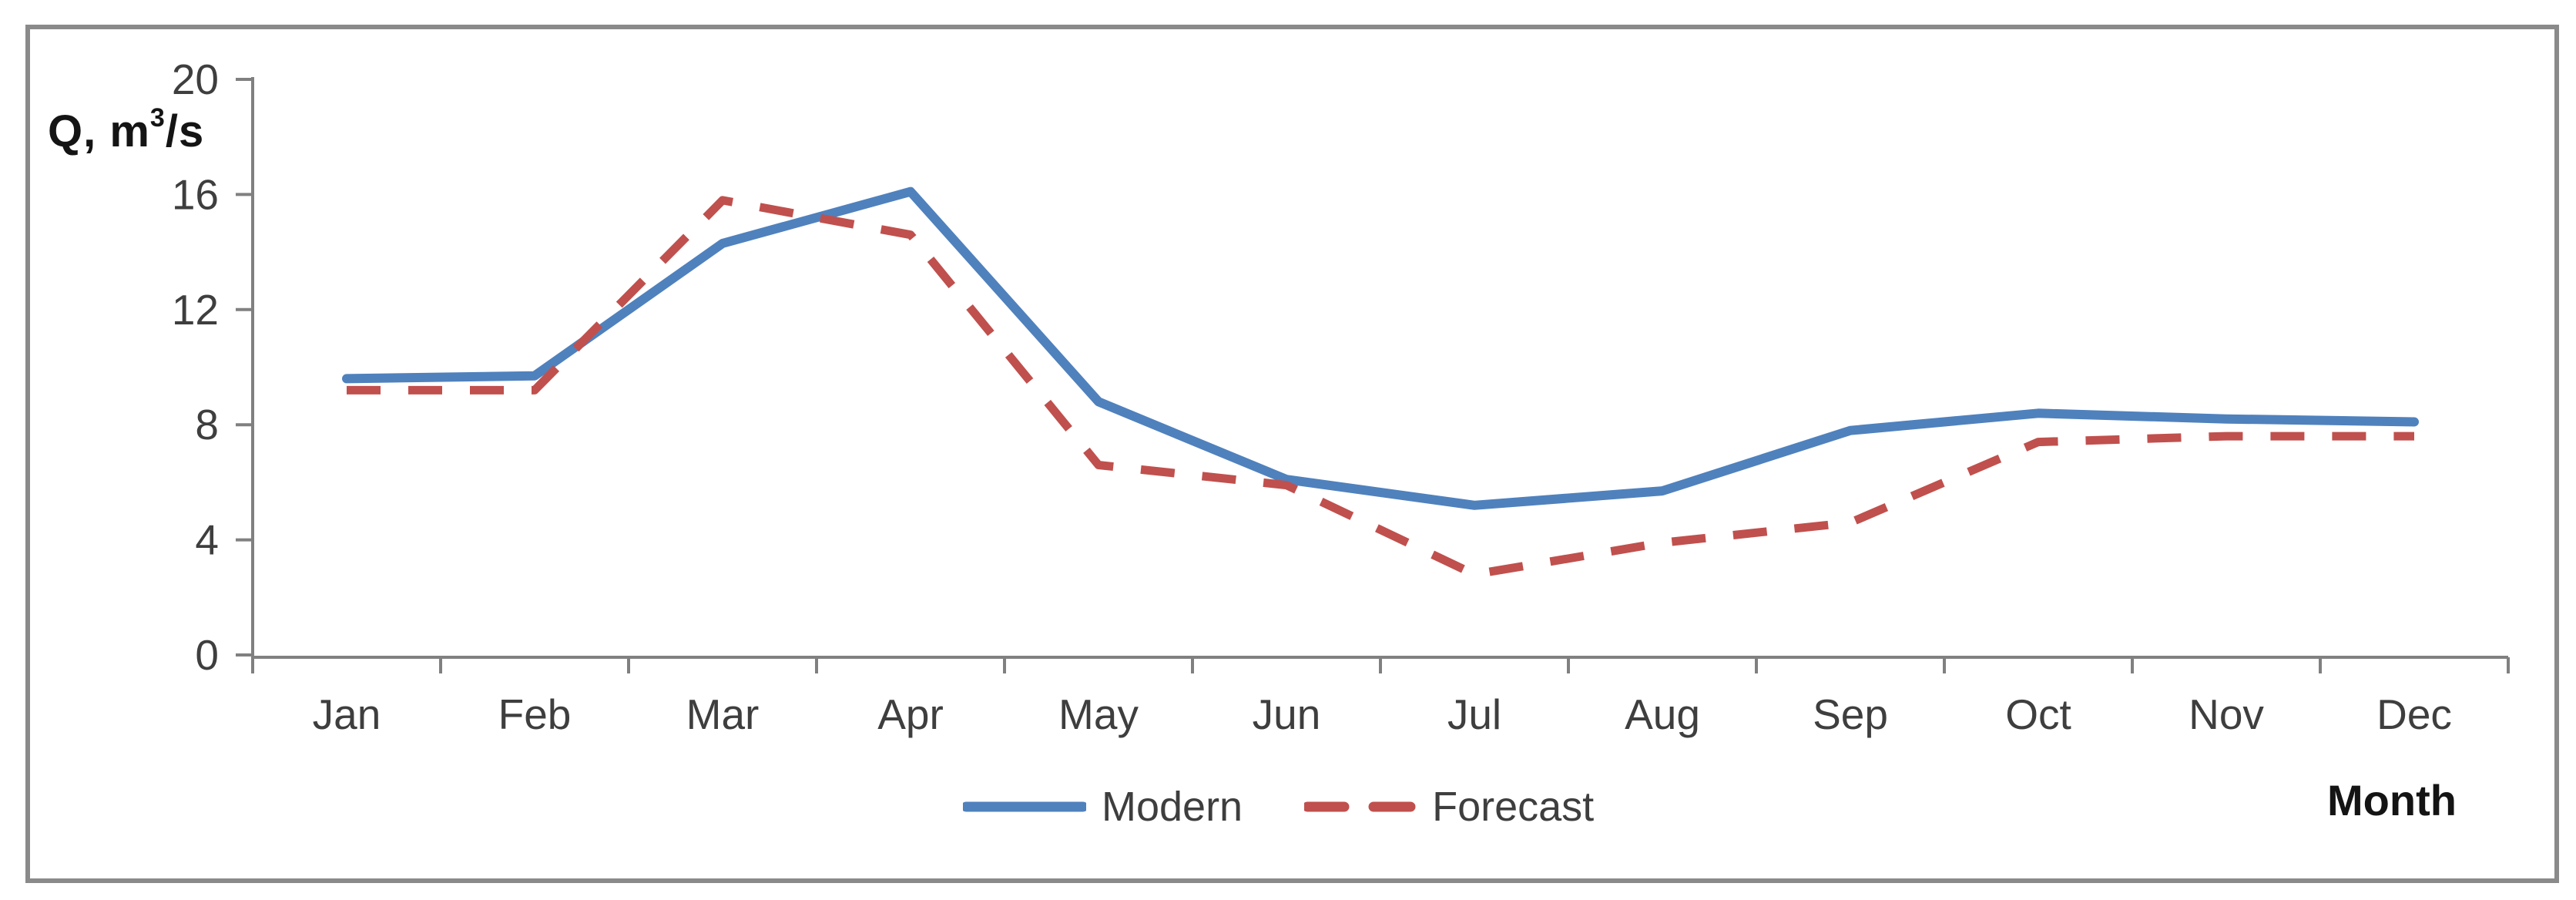  I want to click on y-tick-label: 4, so click(207, 540).